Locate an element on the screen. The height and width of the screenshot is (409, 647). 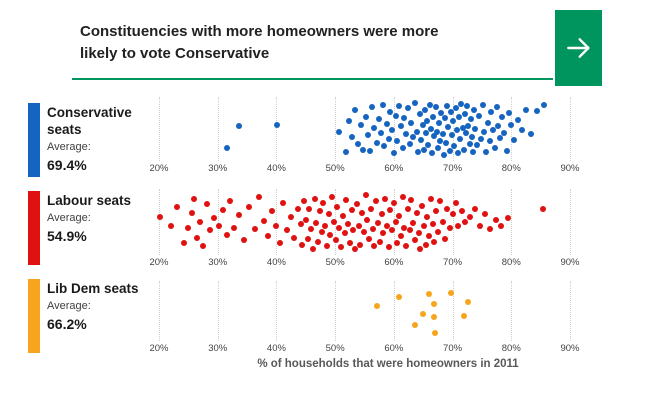
average-value: 66.2% is located at coordinates (67, 324).